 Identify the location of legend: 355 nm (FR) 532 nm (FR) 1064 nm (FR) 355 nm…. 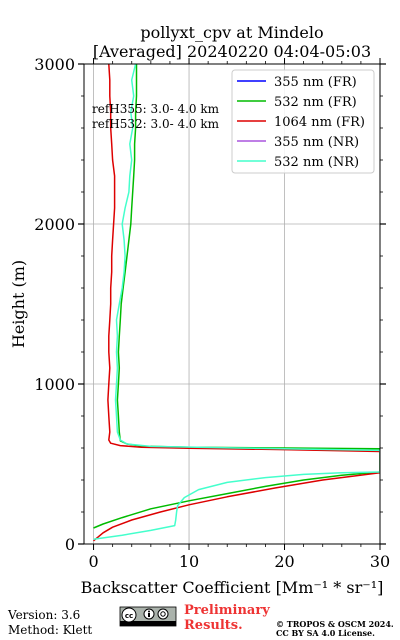
(301, 122).